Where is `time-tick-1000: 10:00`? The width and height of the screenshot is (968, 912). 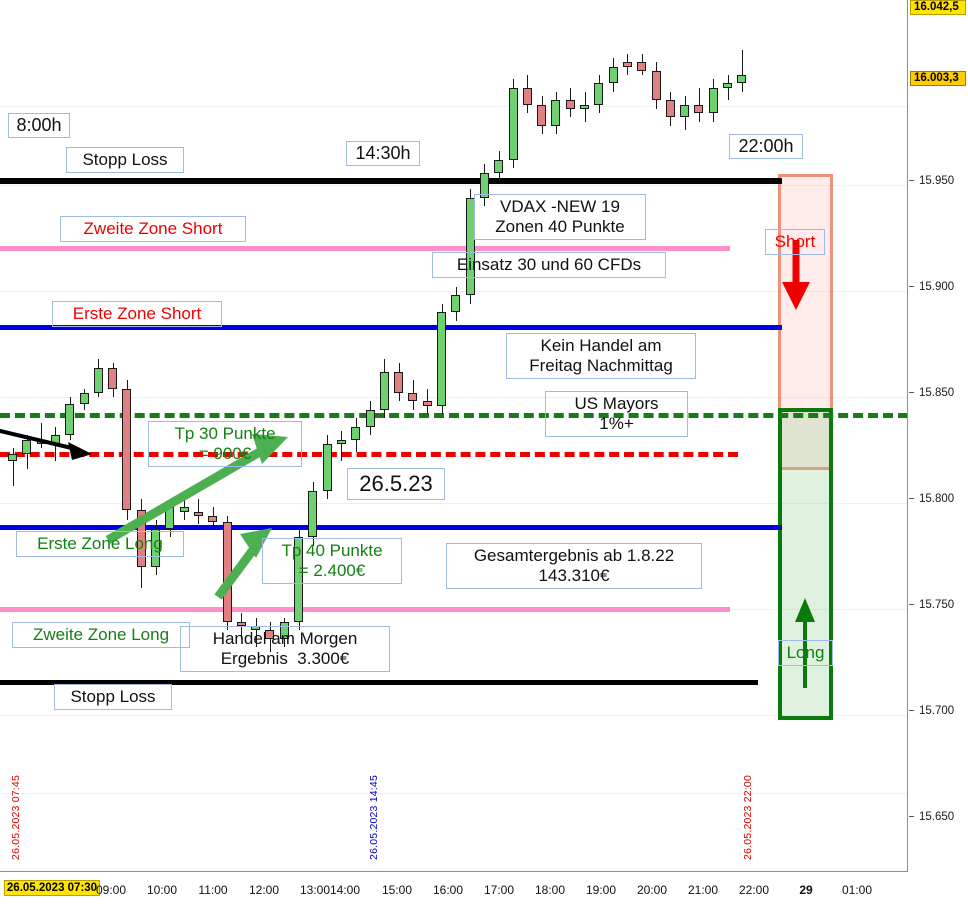
time-tick-1000: 10:00 is located at coordinates (162, 890).